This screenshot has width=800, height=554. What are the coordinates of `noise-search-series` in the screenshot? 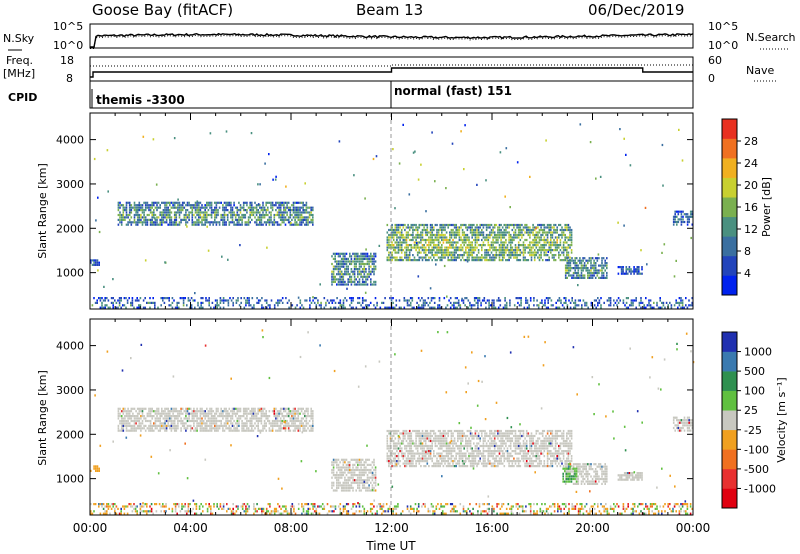 It's located at (392, 41).